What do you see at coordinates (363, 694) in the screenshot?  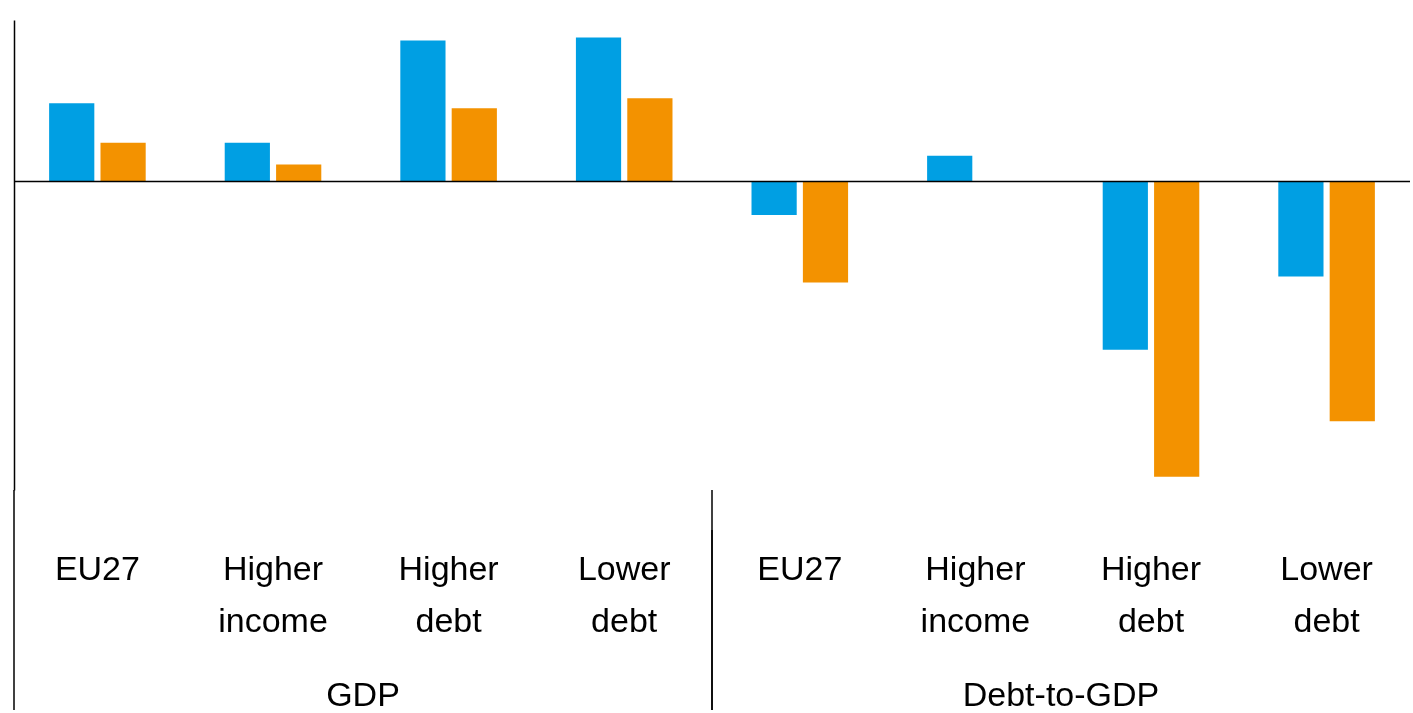 I see `text: GDP` at bounding box center [363, 694].